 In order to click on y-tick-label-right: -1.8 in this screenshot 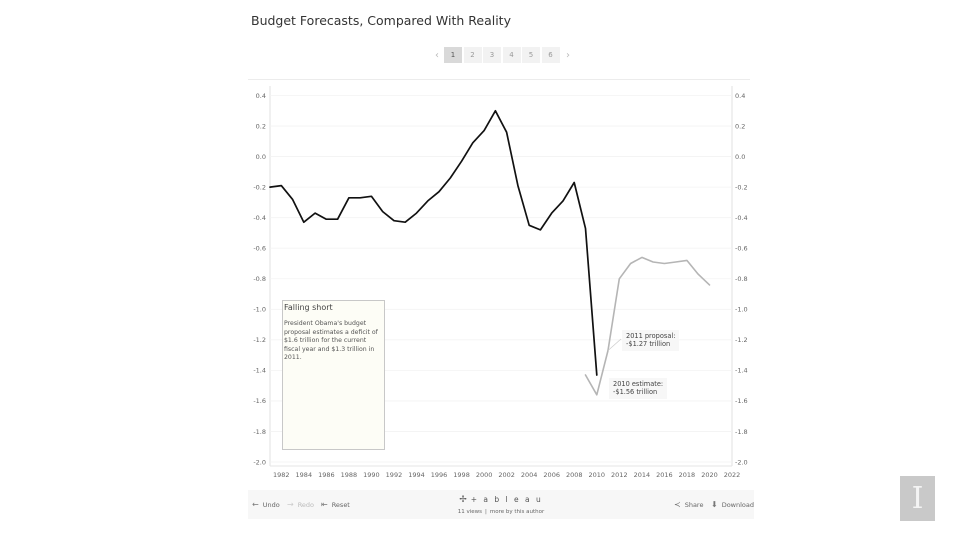, I will do `click(741, 432)`.